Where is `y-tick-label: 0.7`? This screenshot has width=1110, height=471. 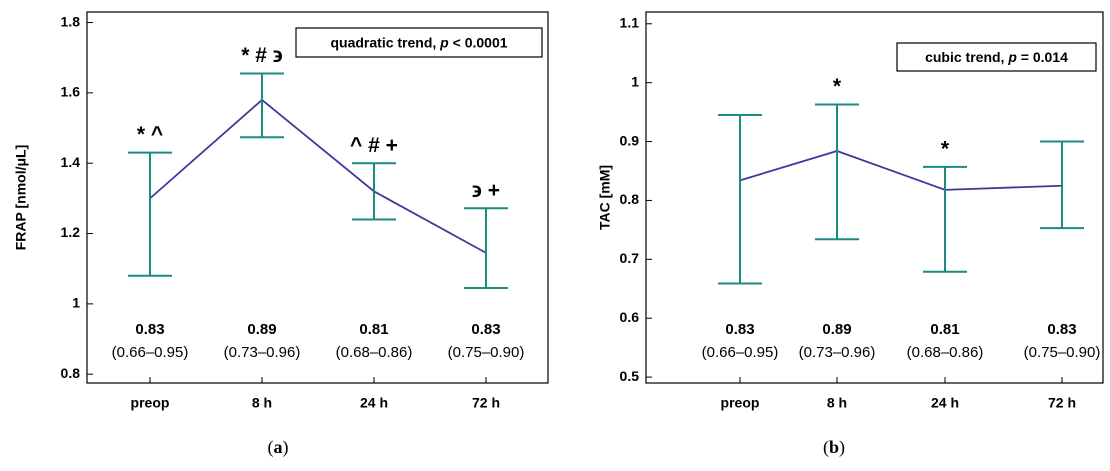 y-tick-label: 0.7 is located at coordinates (630, 258).